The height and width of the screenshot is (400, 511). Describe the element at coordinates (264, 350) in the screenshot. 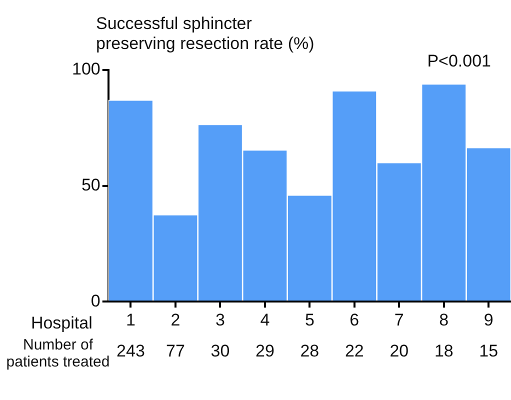

I see `text: 29` at that location.